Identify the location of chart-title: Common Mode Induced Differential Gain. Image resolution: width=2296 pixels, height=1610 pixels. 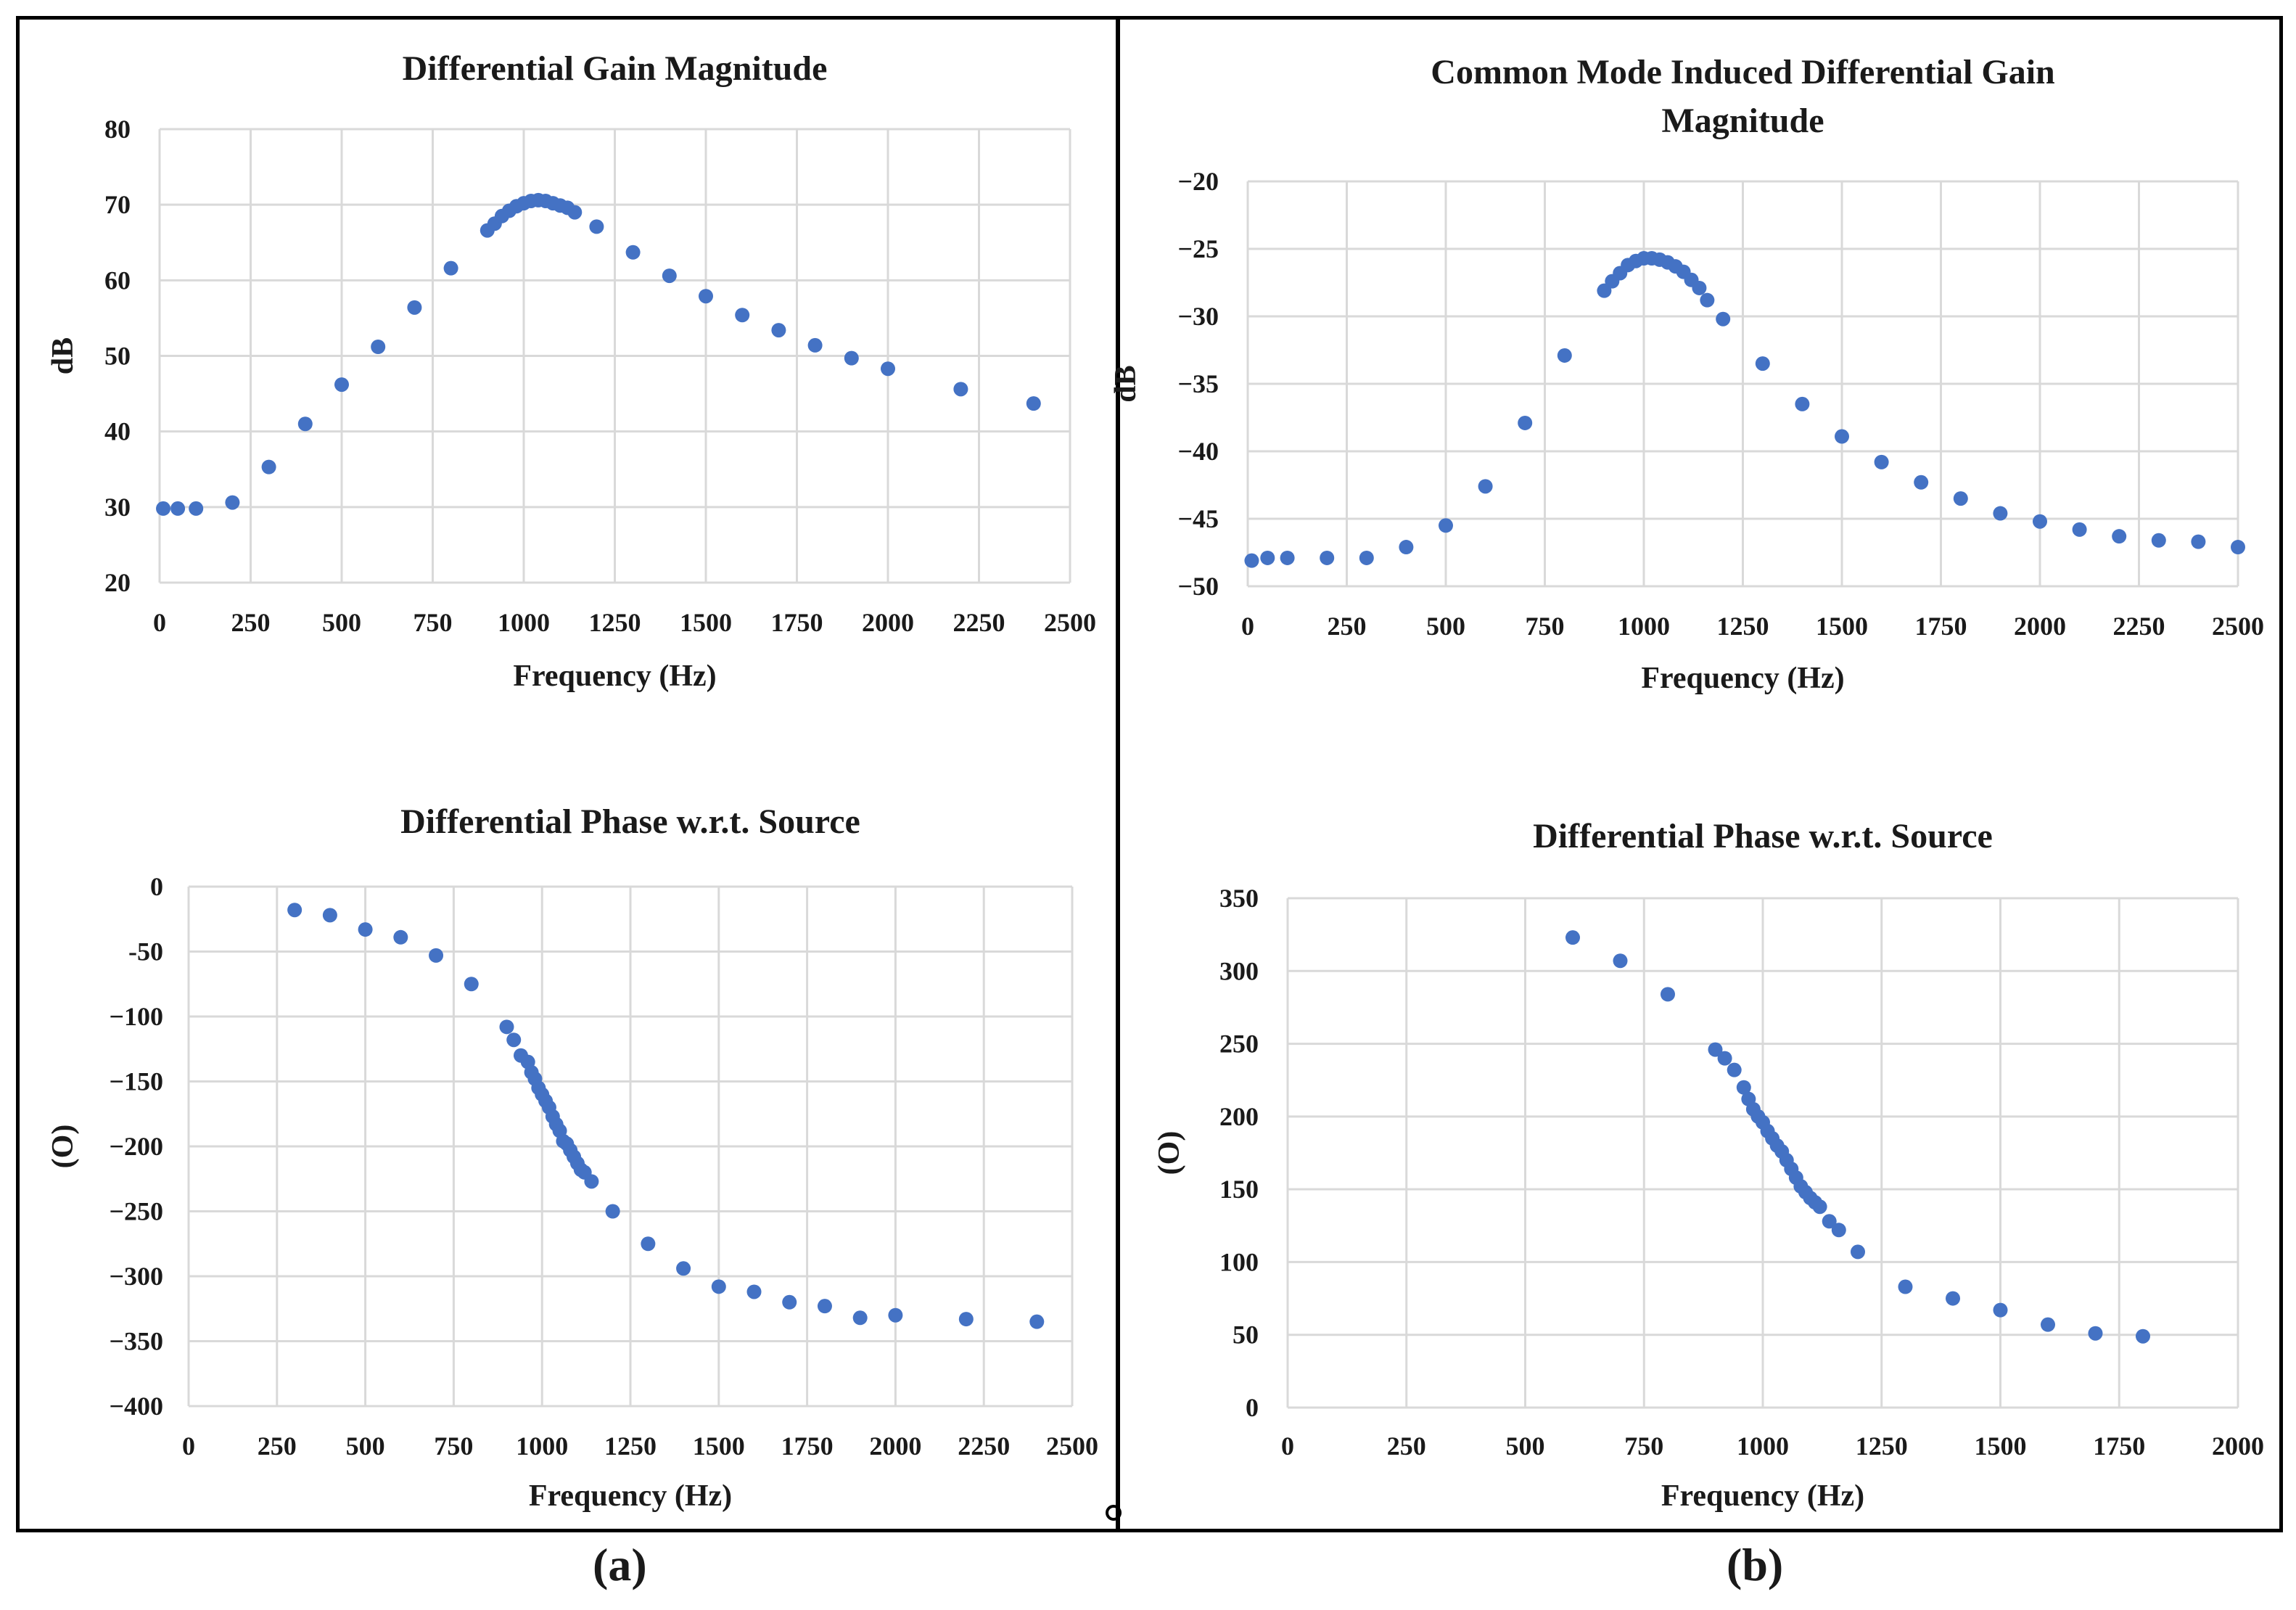
(1742, 72).